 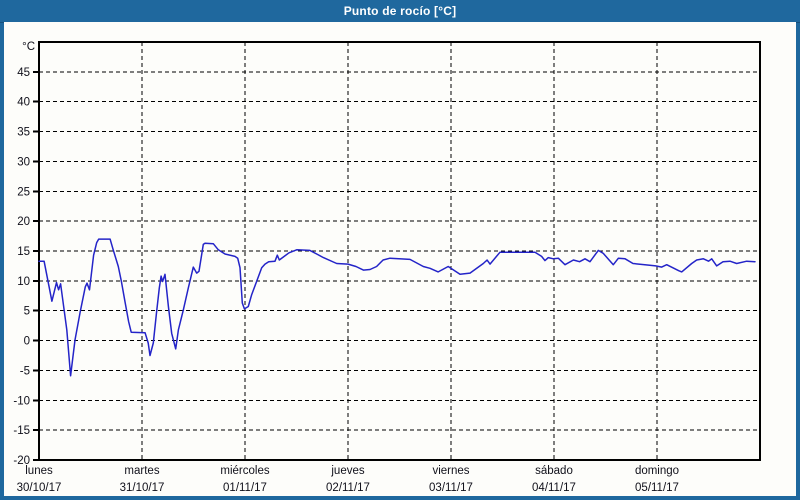 I want to click on y-axis-label: 45, so click(x=23, y=73).